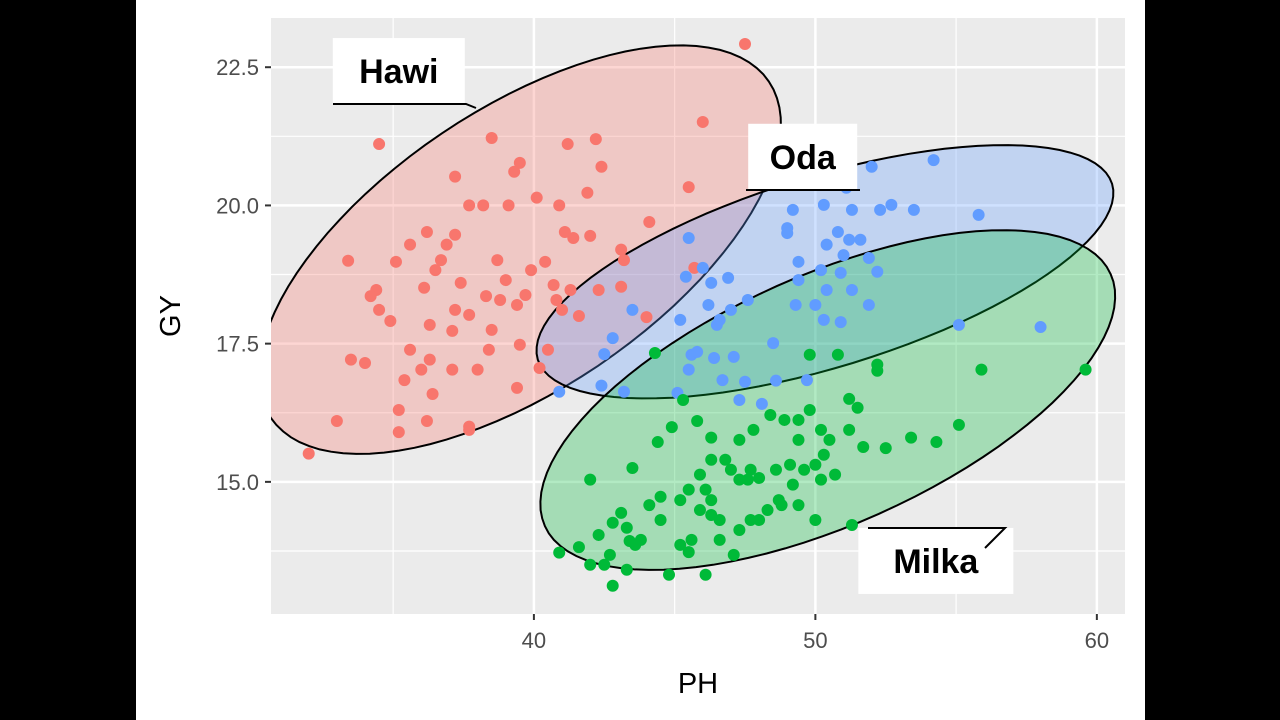 The width and height of the screenshot is (1280, 720). What do you see at coordinates (1097, 640) in the screenshot?
I see `x-tick-label: 60` at bounding box center [1097, 640].